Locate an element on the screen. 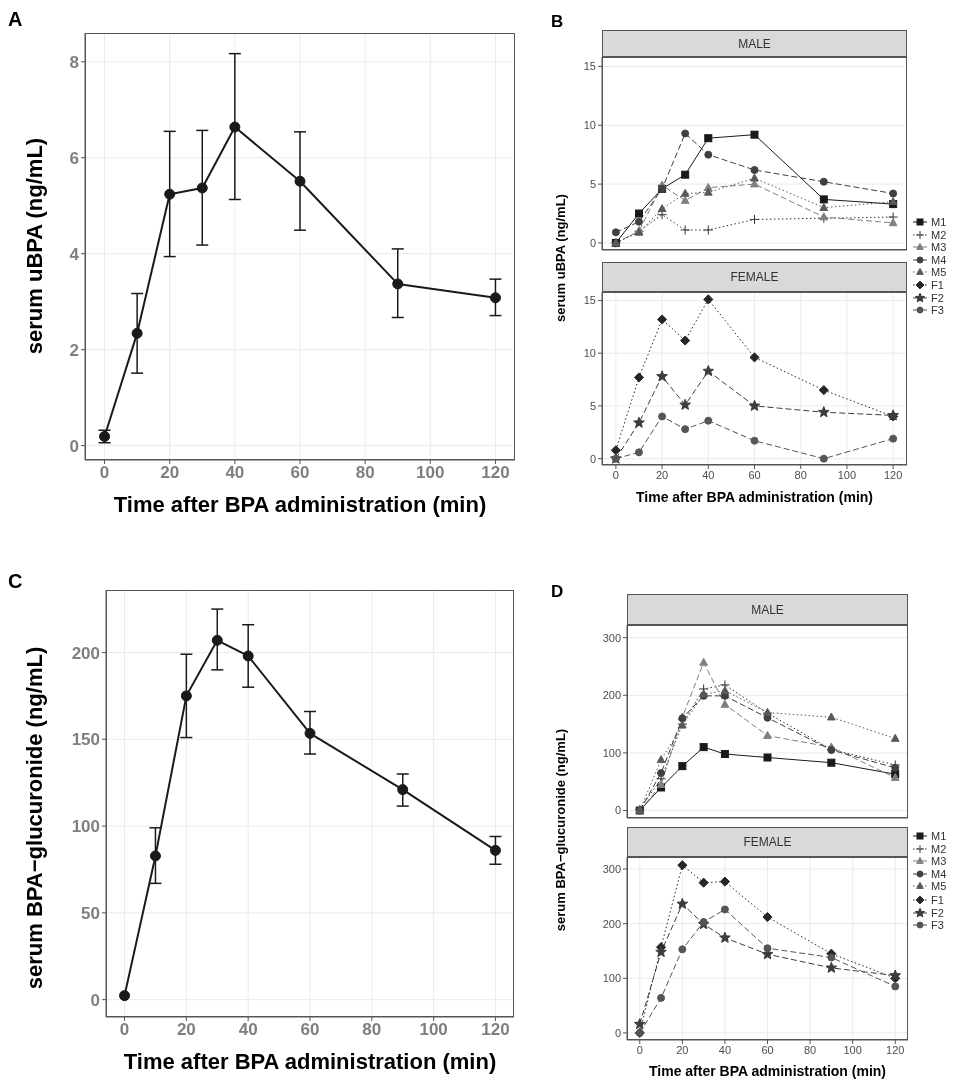 The width and height of the screenshot is (962, 1089). y-tick-label: 4 is located at coordinates (74, 254).